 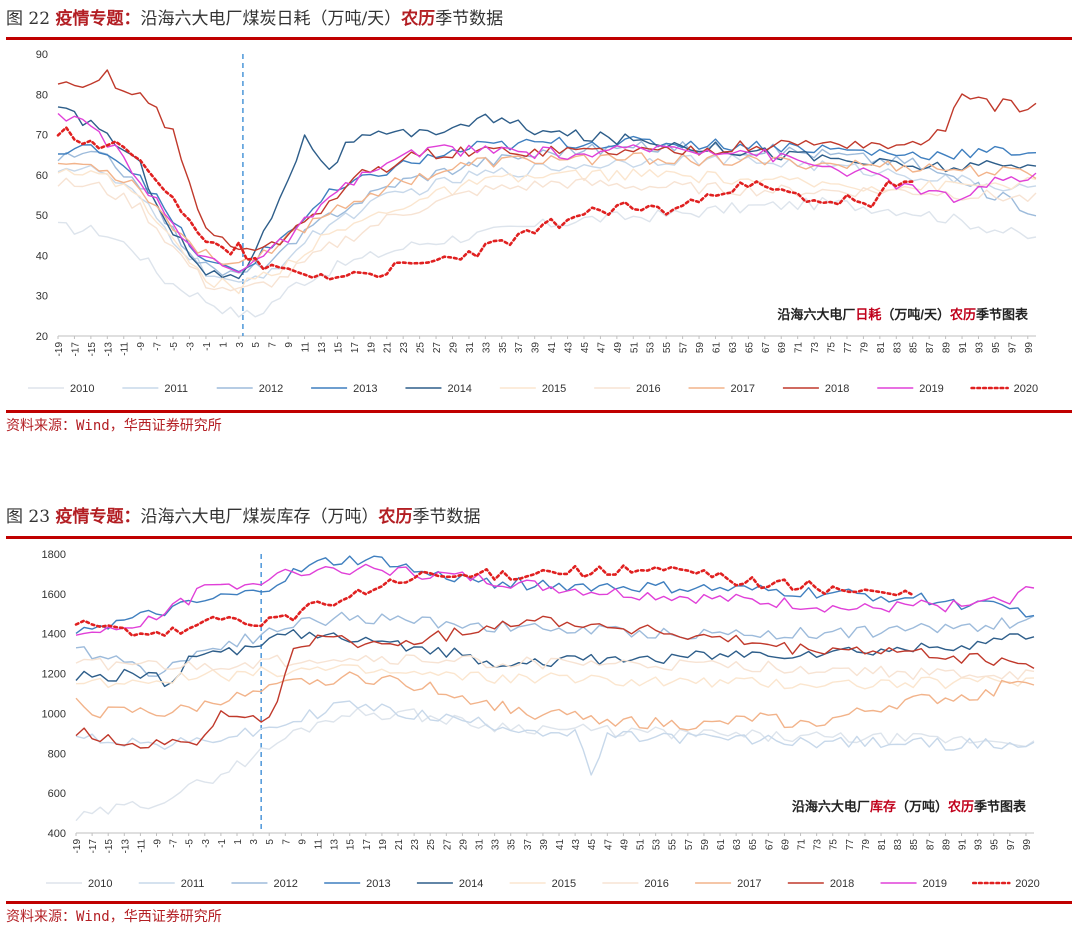 What do you see at coordinates (753, 845) in the screenshot?
I see `x-tick-label: 65` at bounding box center [753, 845].